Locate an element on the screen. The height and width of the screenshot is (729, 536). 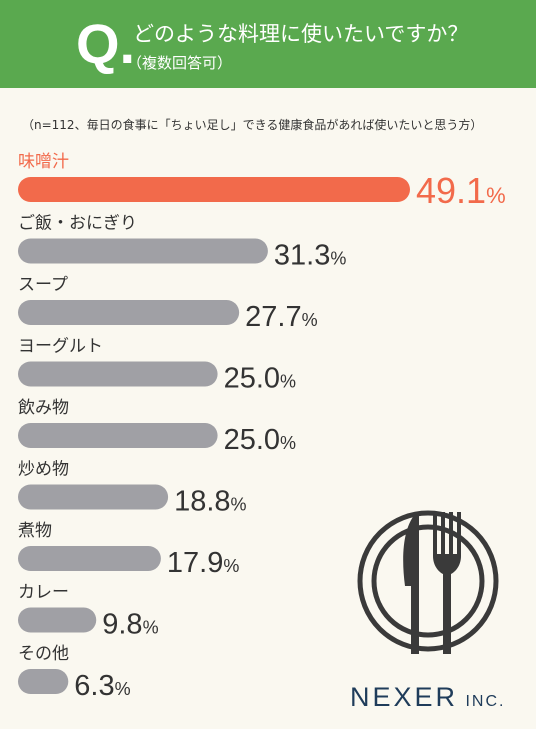
question-mark: Q. is located at coordinates (106, 43).